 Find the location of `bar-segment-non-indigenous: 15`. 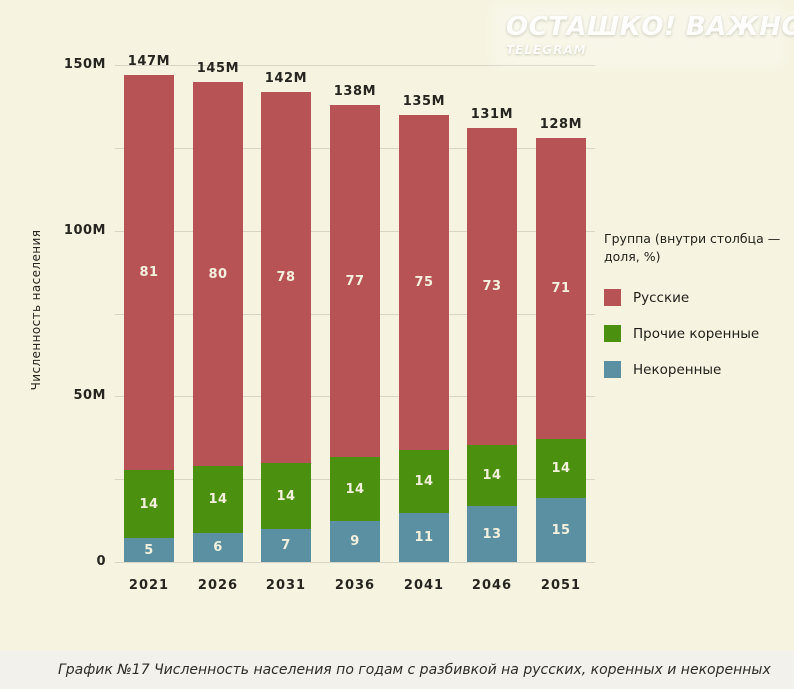

bar-segment-non-indigenous: 15 is located at coordinates (561, 530).